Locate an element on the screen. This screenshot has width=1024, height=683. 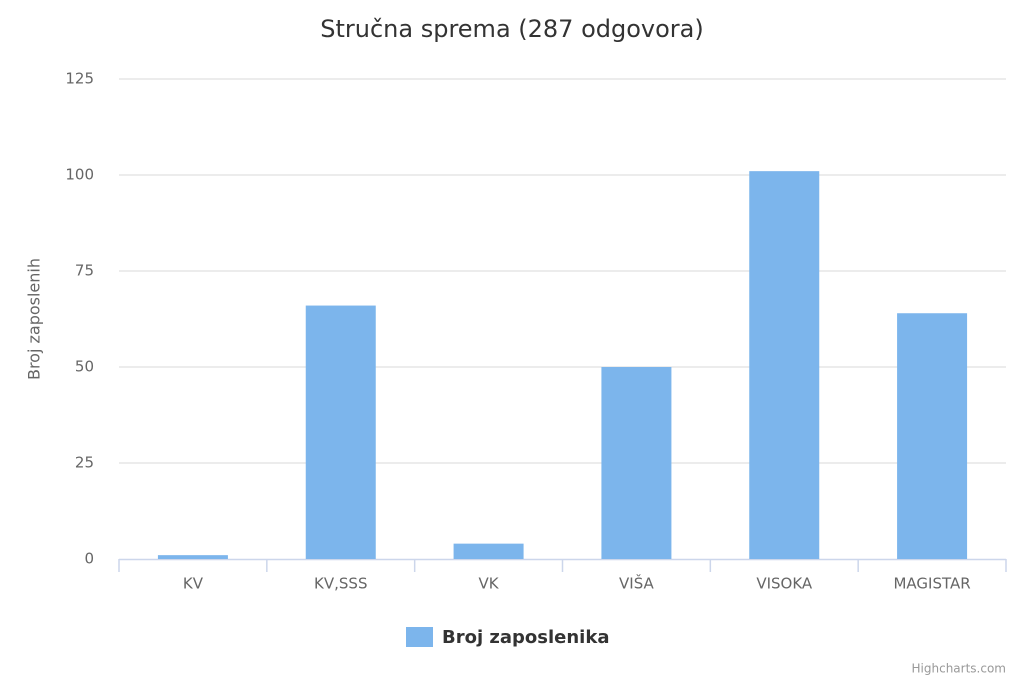
x-tick-label: VK is located at coordinates (489, 584).